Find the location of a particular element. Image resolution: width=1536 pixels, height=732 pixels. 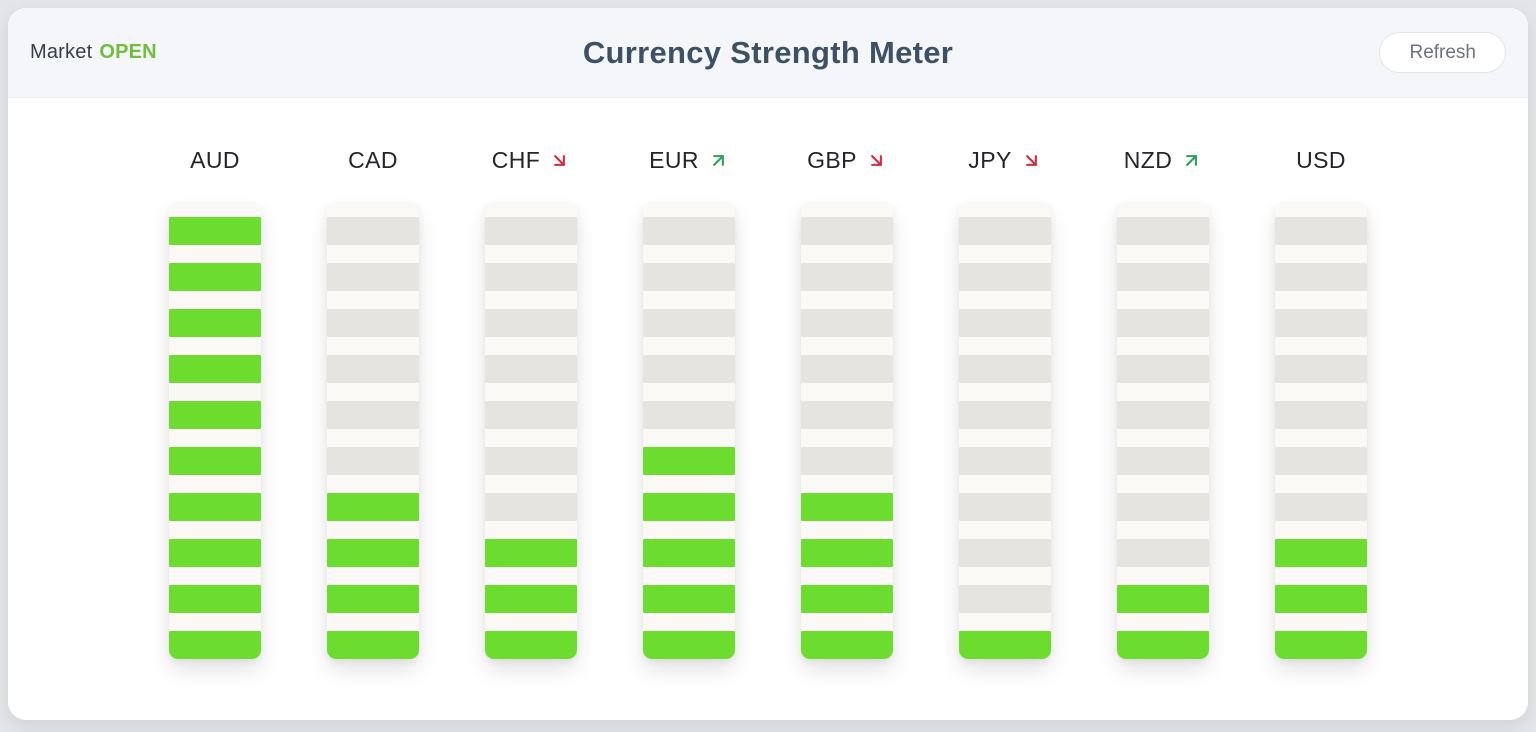

currency-column: AUD is located at coordinates (215, 402).